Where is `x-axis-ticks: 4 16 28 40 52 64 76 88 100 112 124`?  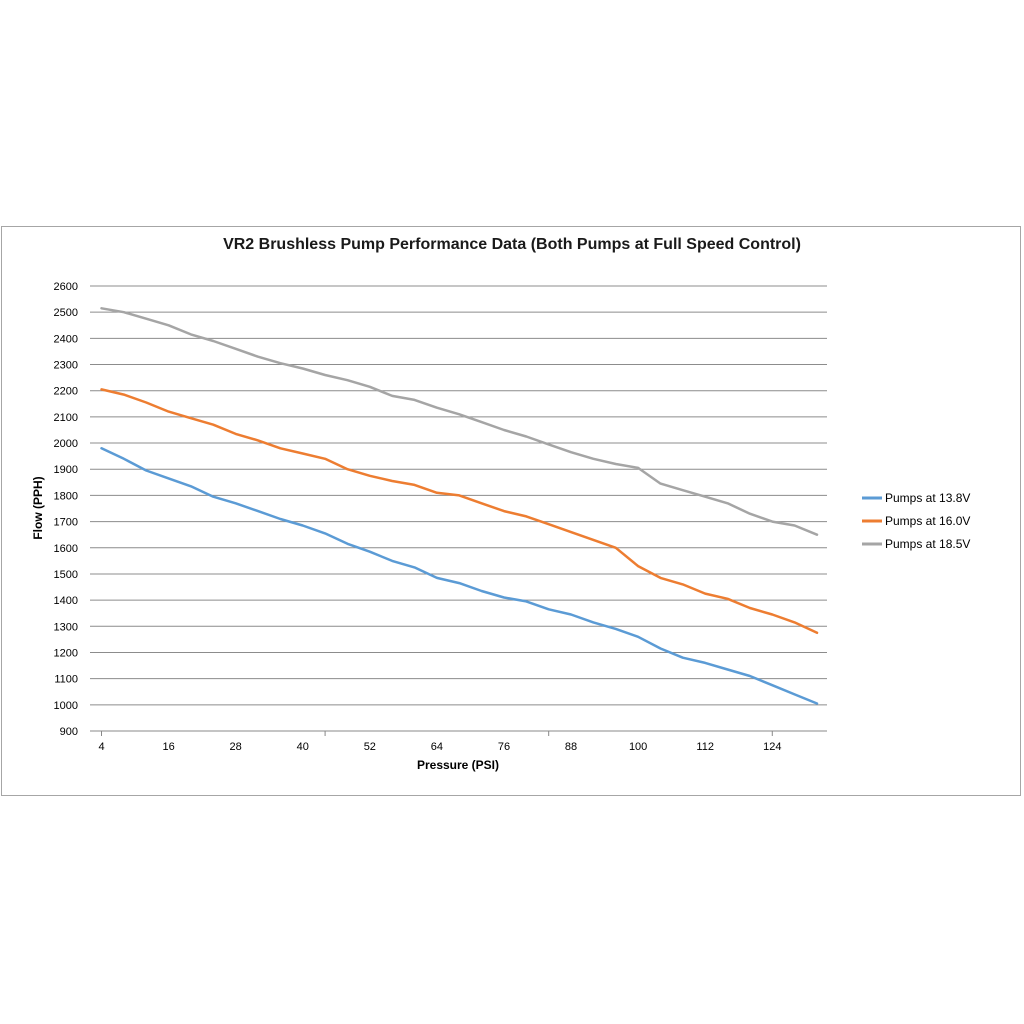 x-axis-ticks: 4 16 28 40 52 64 76 88 100 112 124 is located at coordinates (439, 742).